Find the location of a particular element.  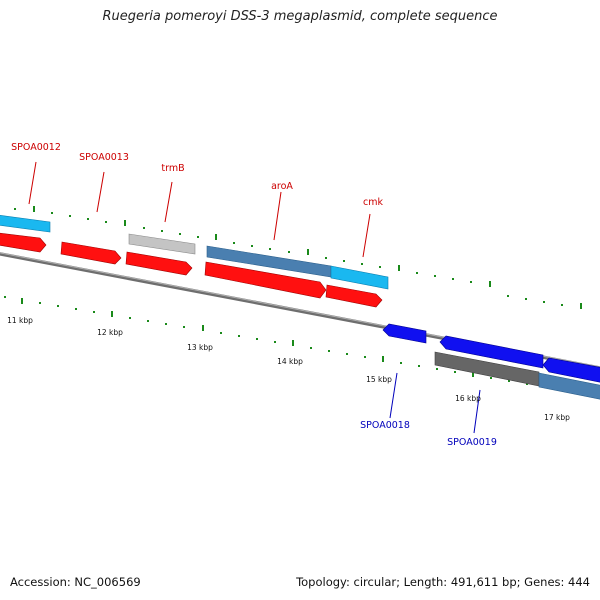

reverse-cog-track is located at coordinates (517, 375).